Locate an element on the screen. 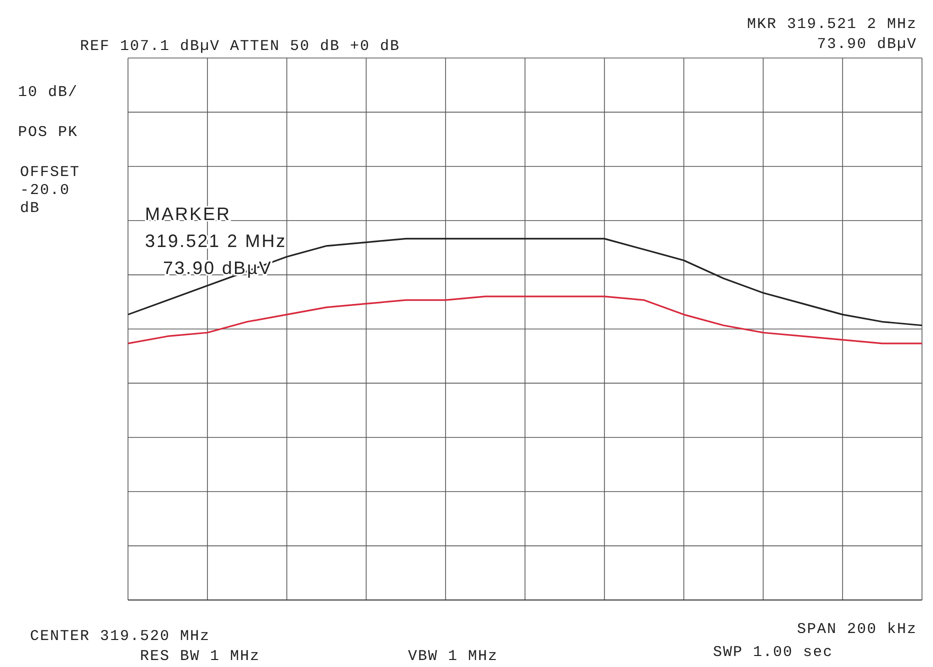 The height and width of the screenshot is (667, 933). text: REF 107.1 dBµV ATTEN 50 dB +0 dB is located at coordinates (240, 46).